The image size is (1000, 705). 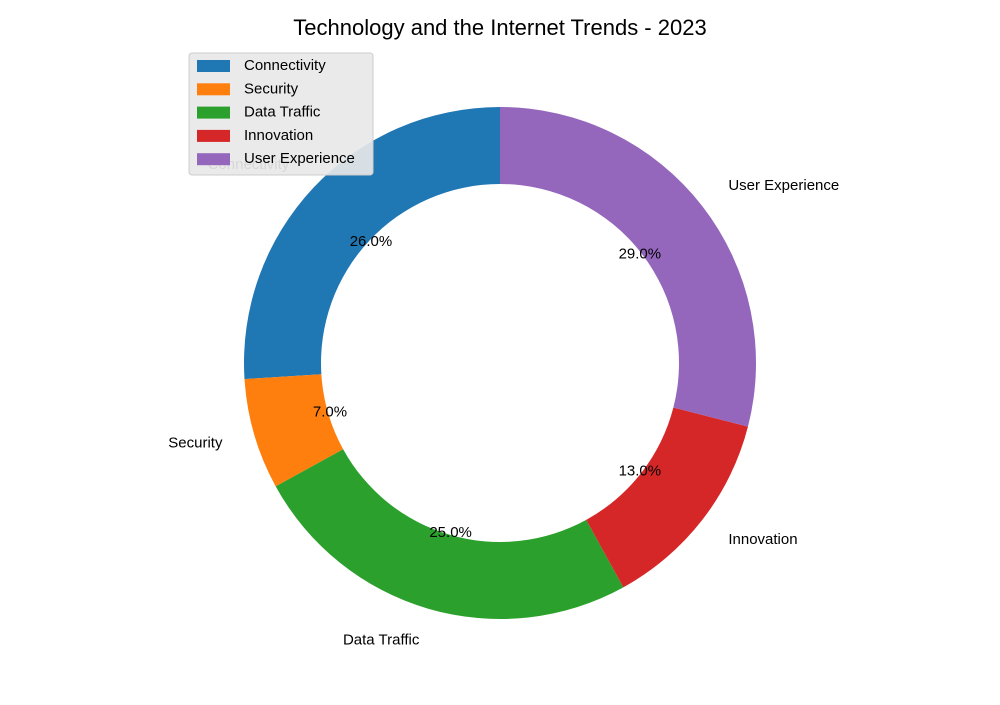 I want to click on legend-label-user-experience: User Experience, so click(x=299, y=158).